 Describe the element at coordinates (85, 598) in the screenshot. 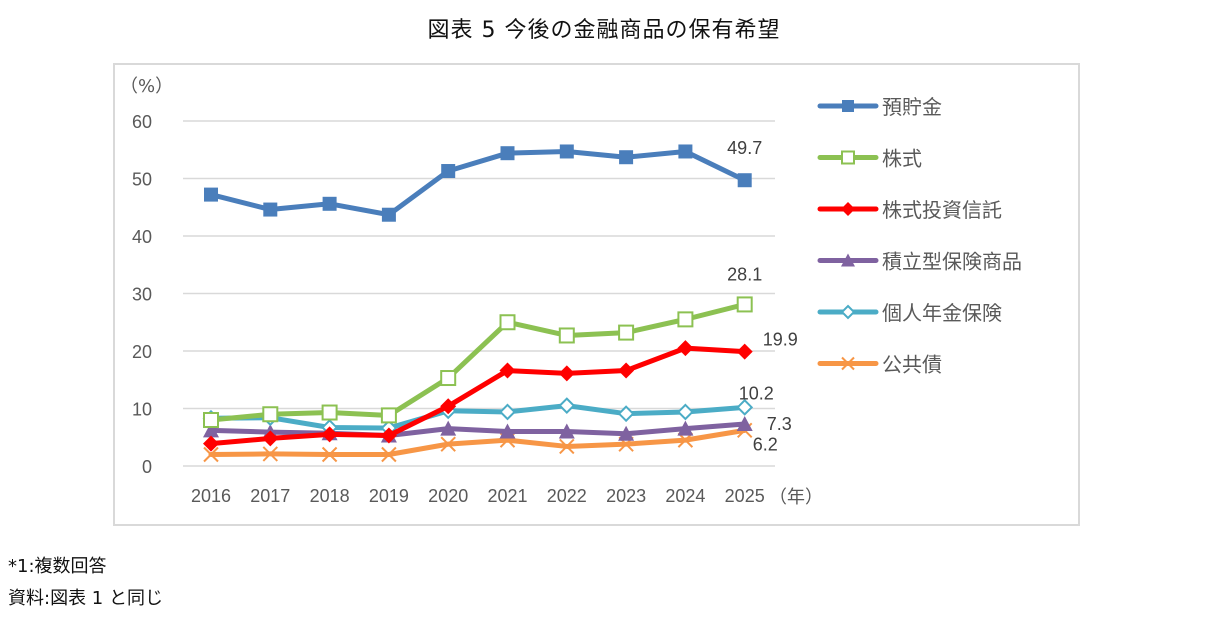

I see `footnote-source: 資料:図表 1 と同じ` at that location.